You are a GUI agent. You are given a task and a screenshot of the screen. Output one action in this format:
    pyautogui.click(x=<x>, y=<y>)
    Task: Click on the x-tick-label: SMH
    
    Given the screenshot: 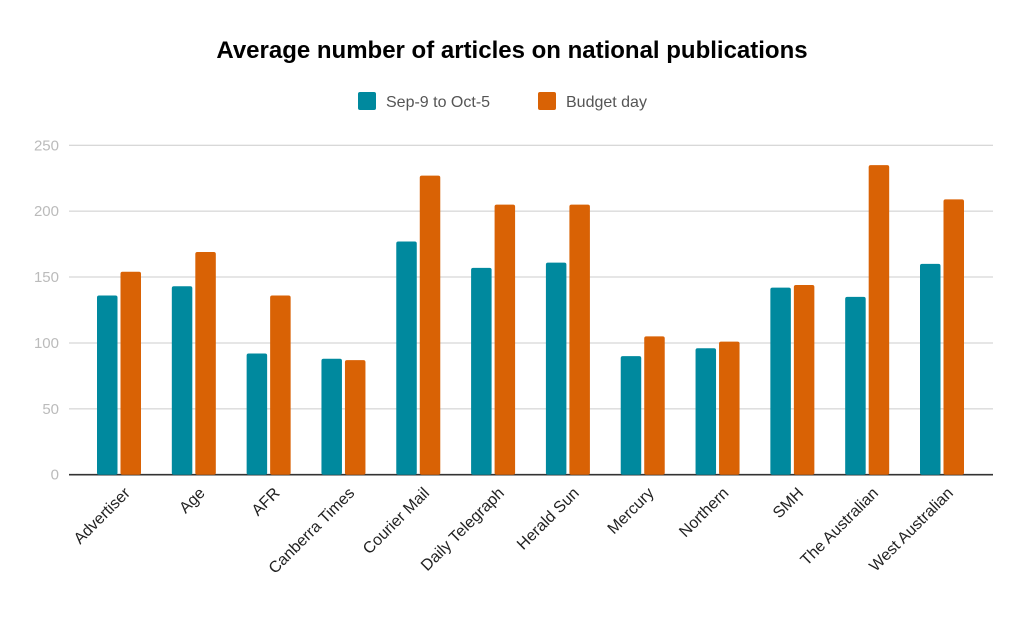 What is the action you would take?
    pyautogui.click(x=788, y=503)
    